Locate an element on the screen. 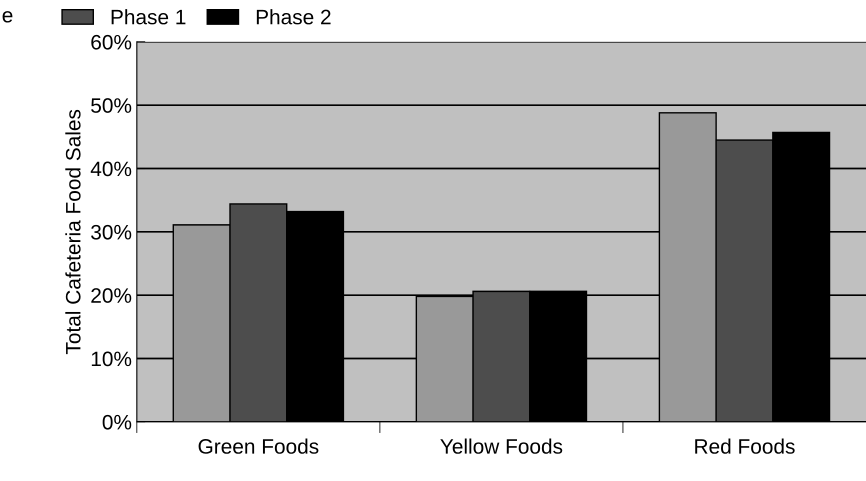 Image resolution: width=866 pixels, height=481 pixels. x-tick-label: Green Foods is located at coordinates (258, 446).